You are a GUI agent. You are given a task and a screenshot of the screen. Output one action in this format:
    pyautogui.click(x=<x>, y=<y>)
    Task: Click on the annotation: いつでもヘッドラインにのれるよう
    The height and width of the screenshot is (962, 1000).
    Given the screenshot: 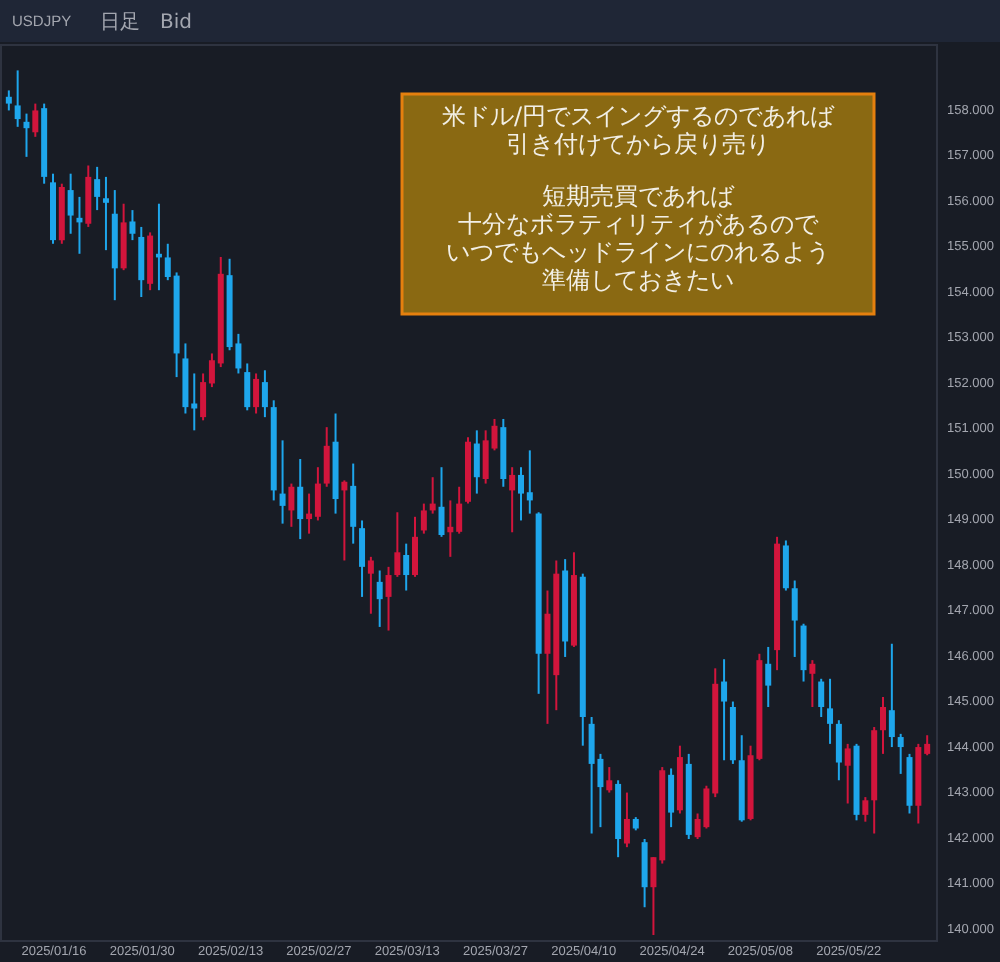 What is the action you would take?
    pyautogui.click(x=638, y=252)
    